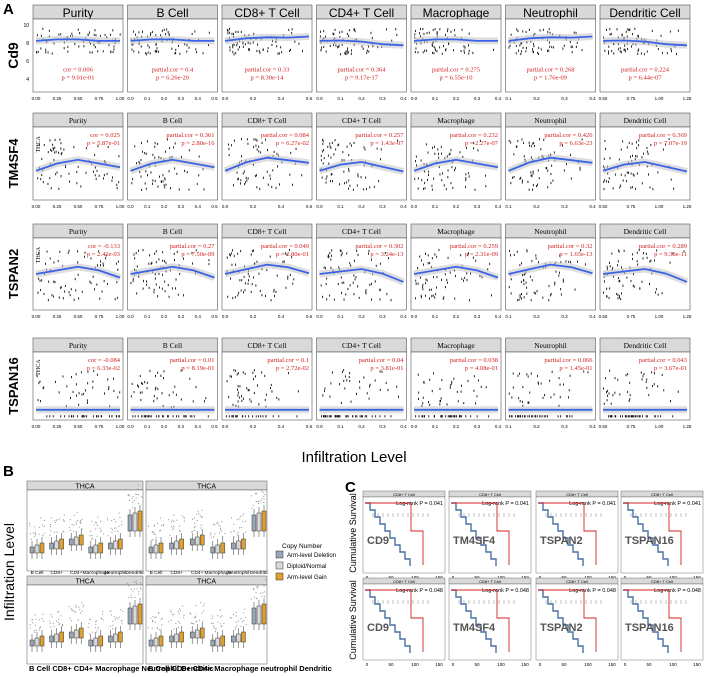 This screenshot has height=677, width=708. What do you see at coordinates (225, 206) in the screenshot?
I see `x-tick-label: 0.0` at bounding box center [225, 206].